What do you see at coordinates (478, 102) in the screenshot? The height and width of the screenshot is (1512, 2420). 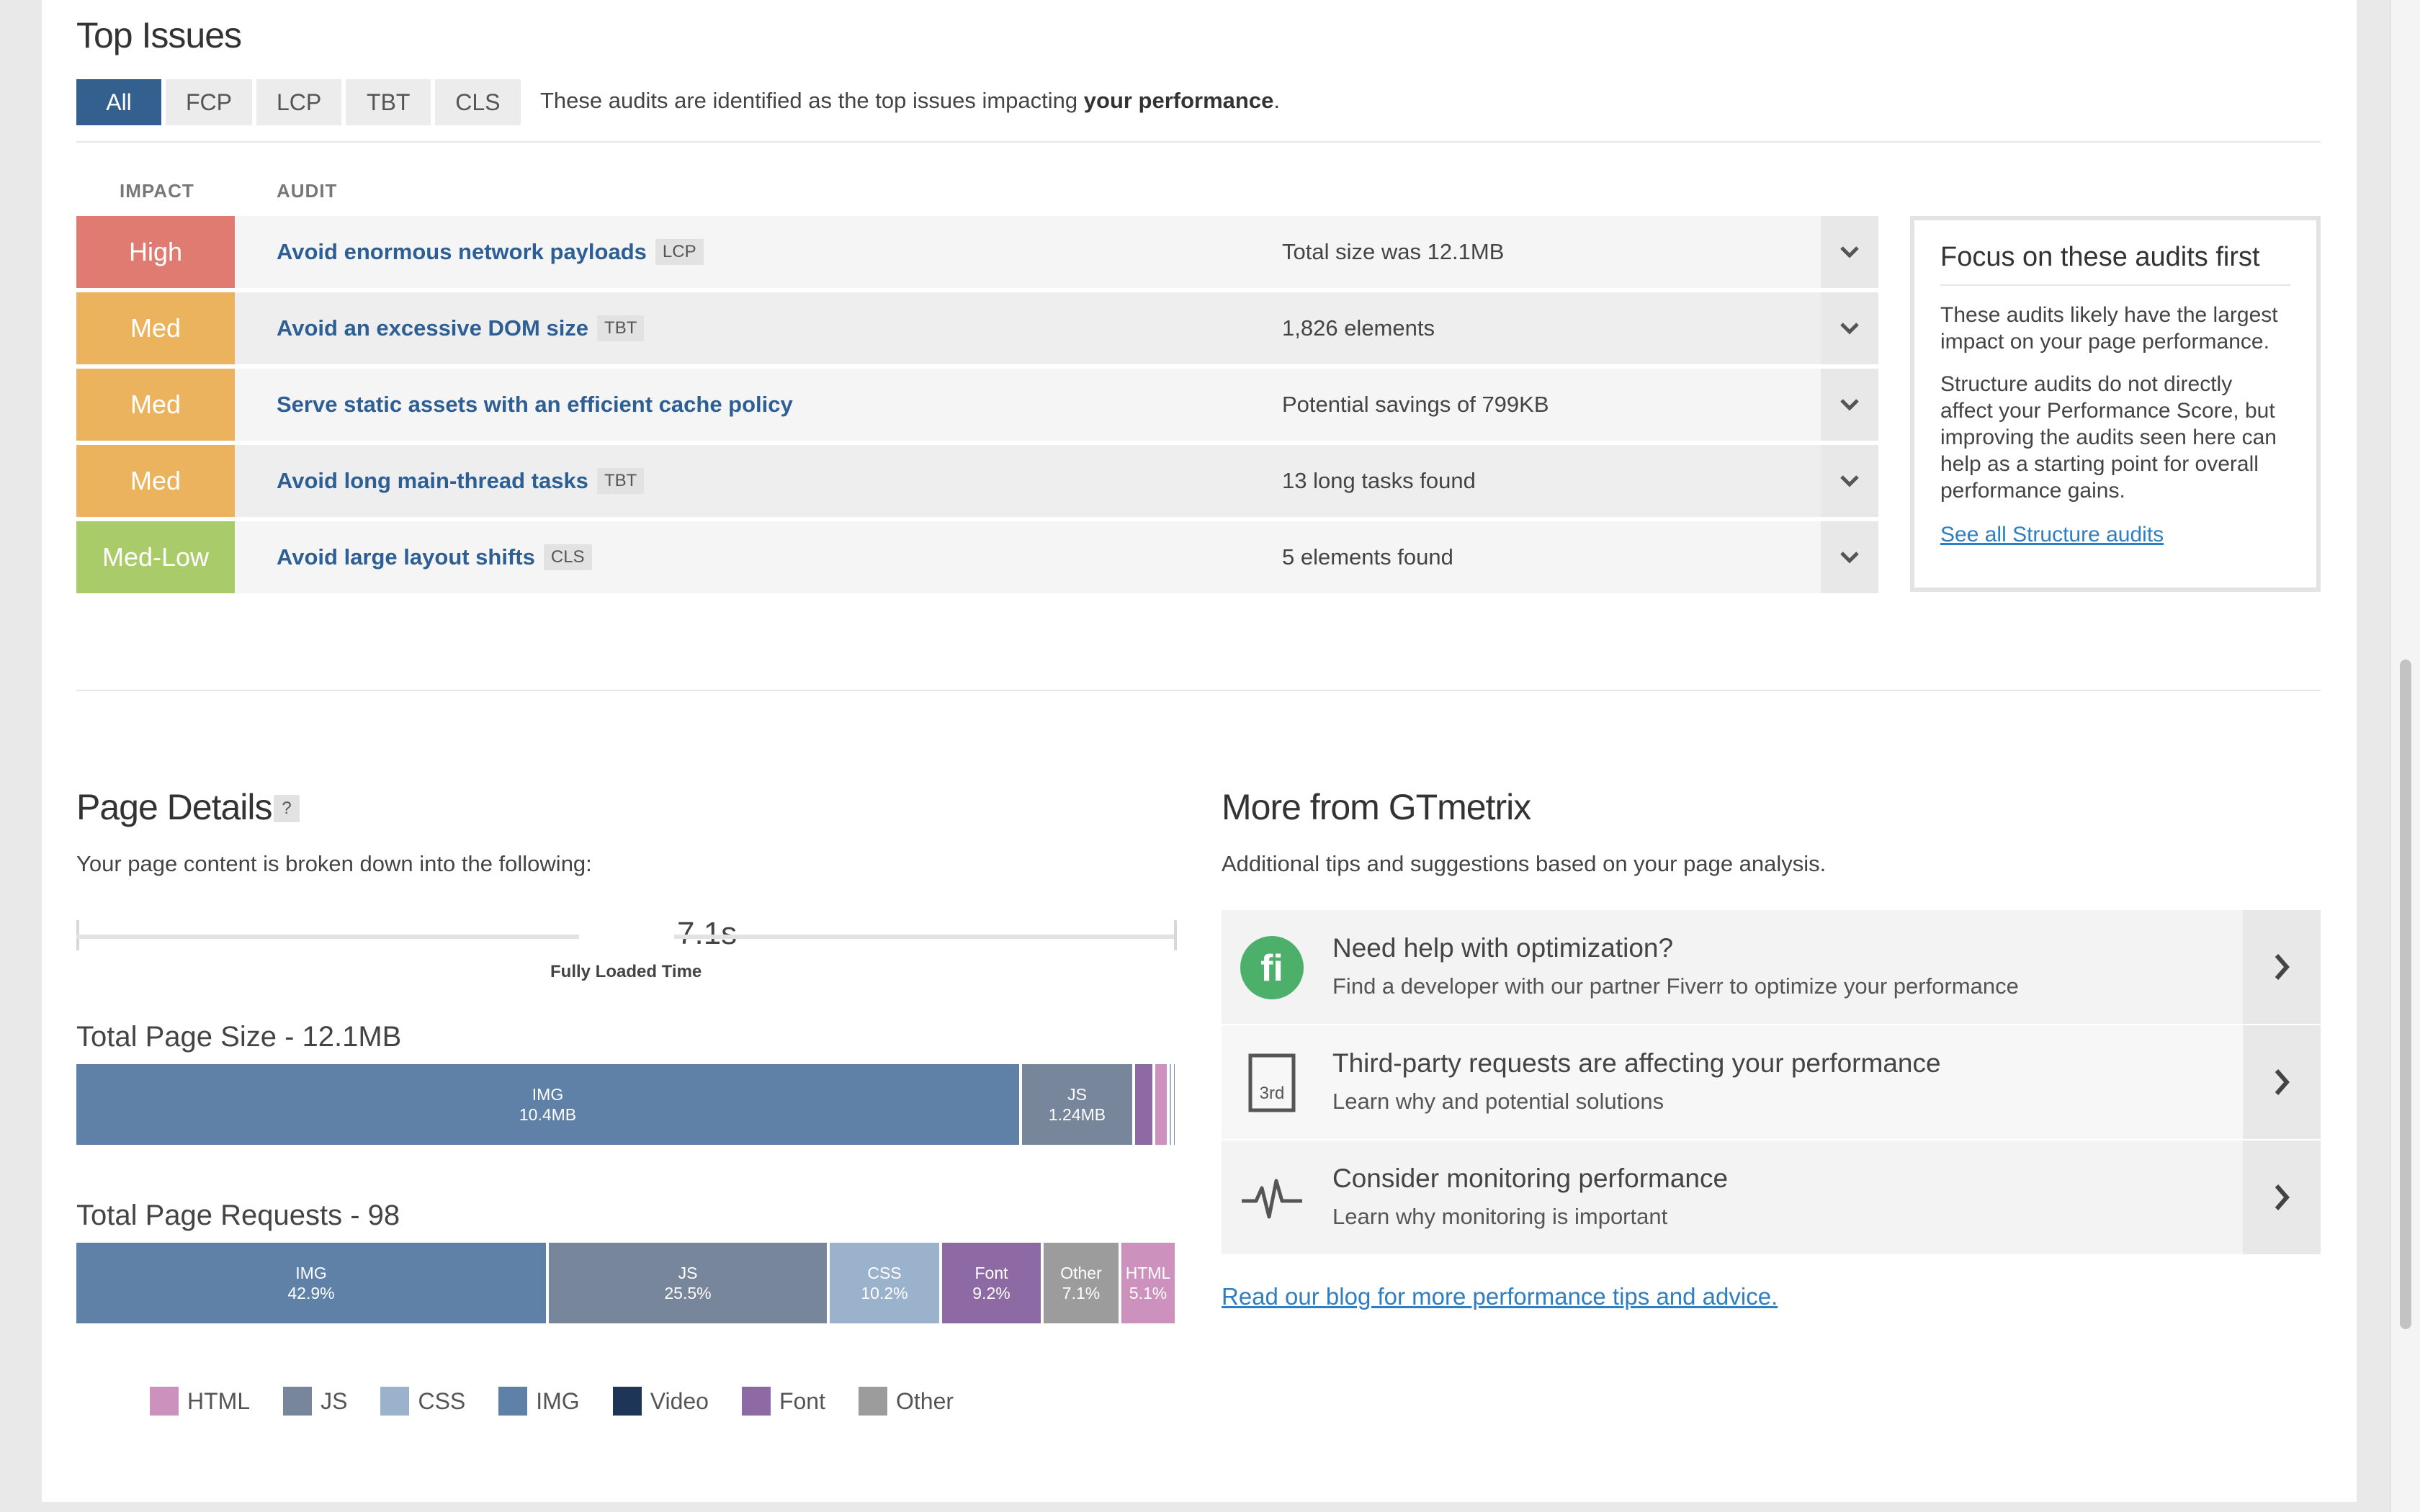 I see `filter-tab-cls: CLS` at bounding box center [478, 102].